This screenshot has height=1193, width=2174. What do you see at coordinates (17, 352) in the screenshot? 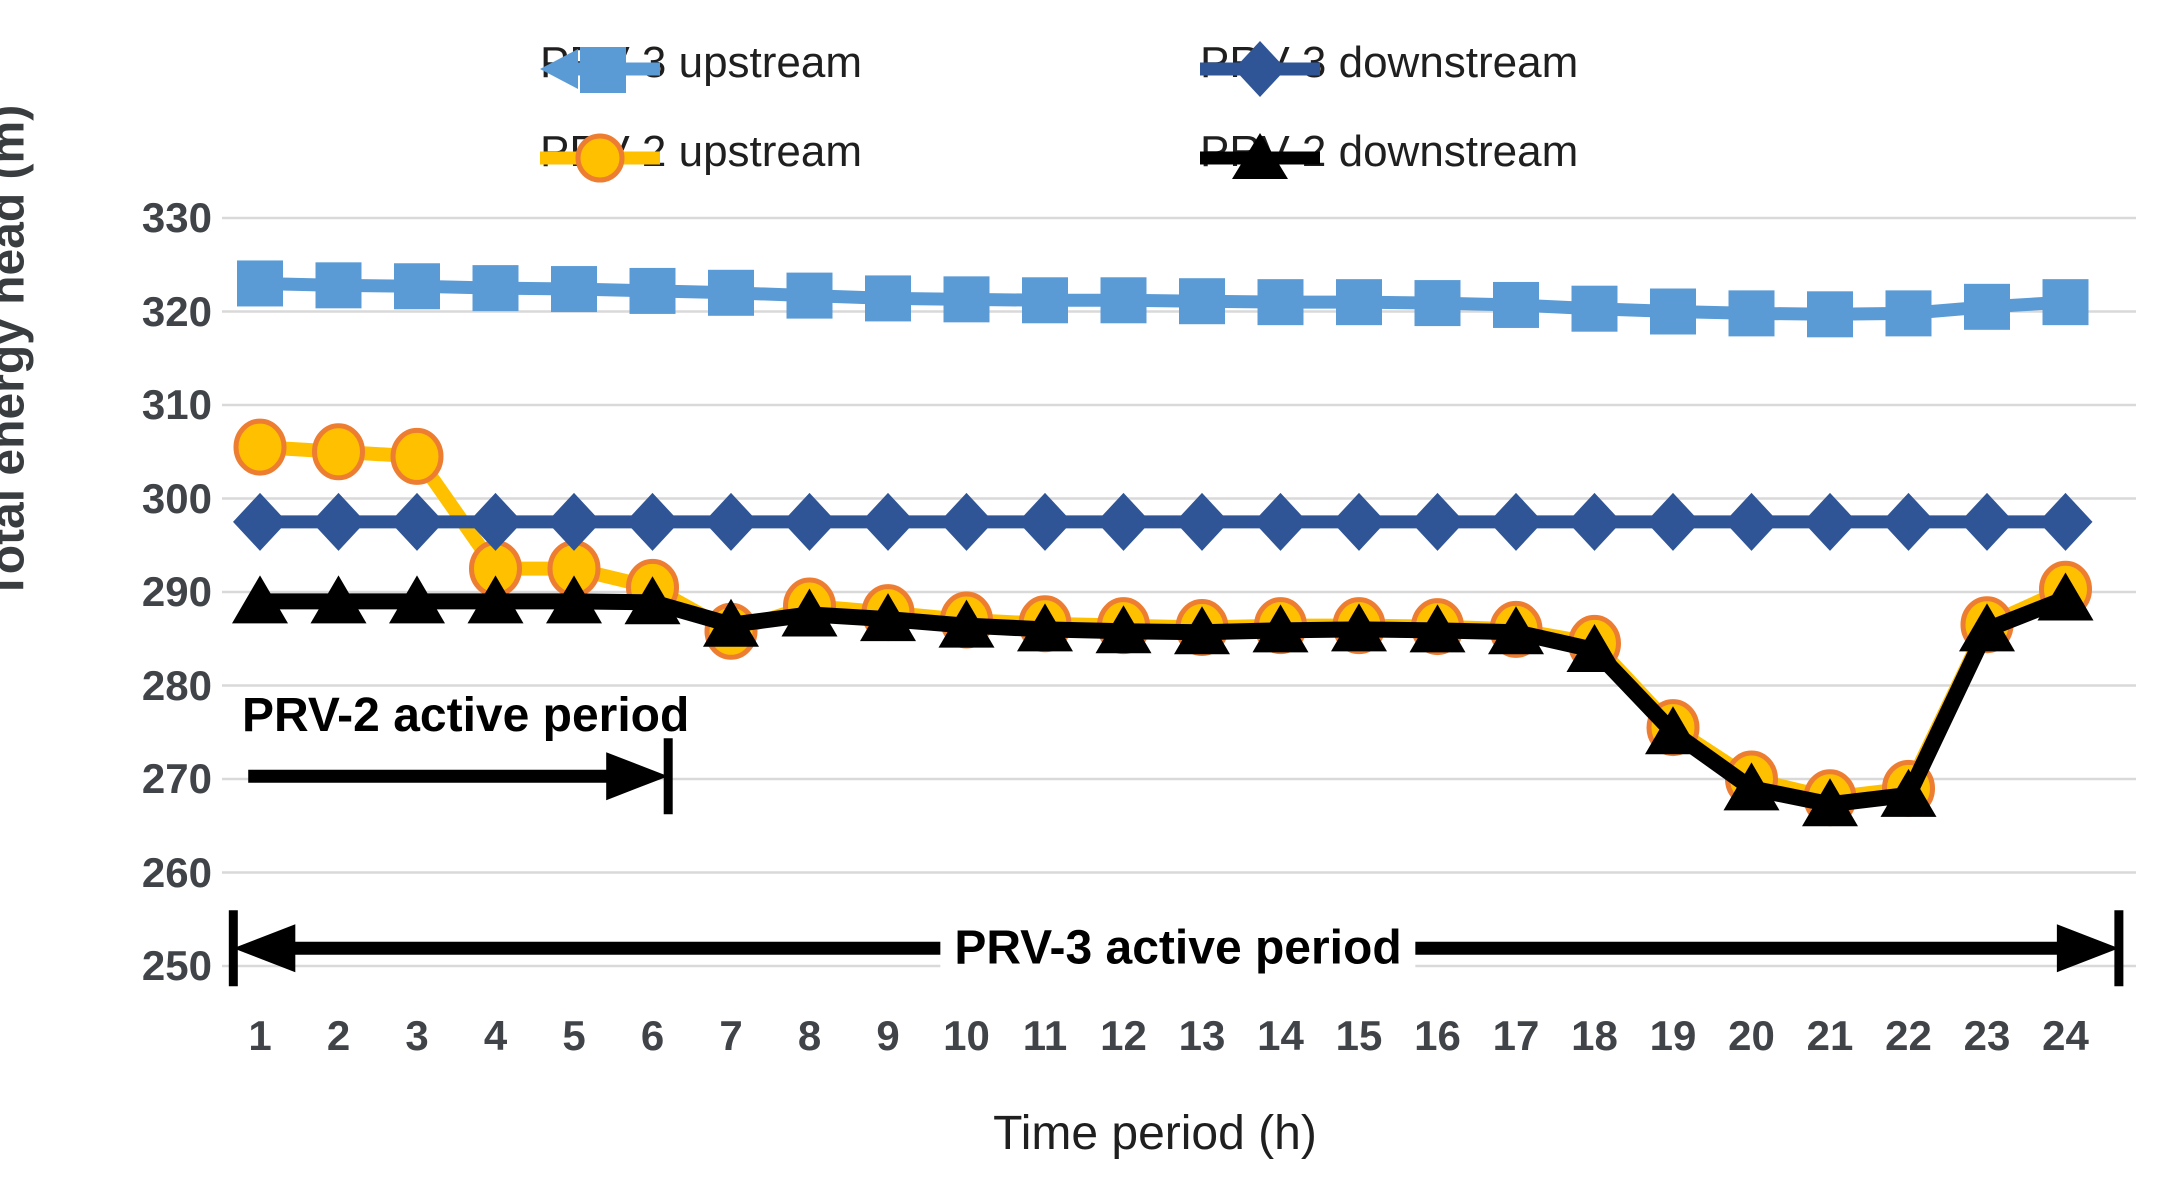
I see `y-axis-title: Total energy head (m)` at bounding box center [17, 352].